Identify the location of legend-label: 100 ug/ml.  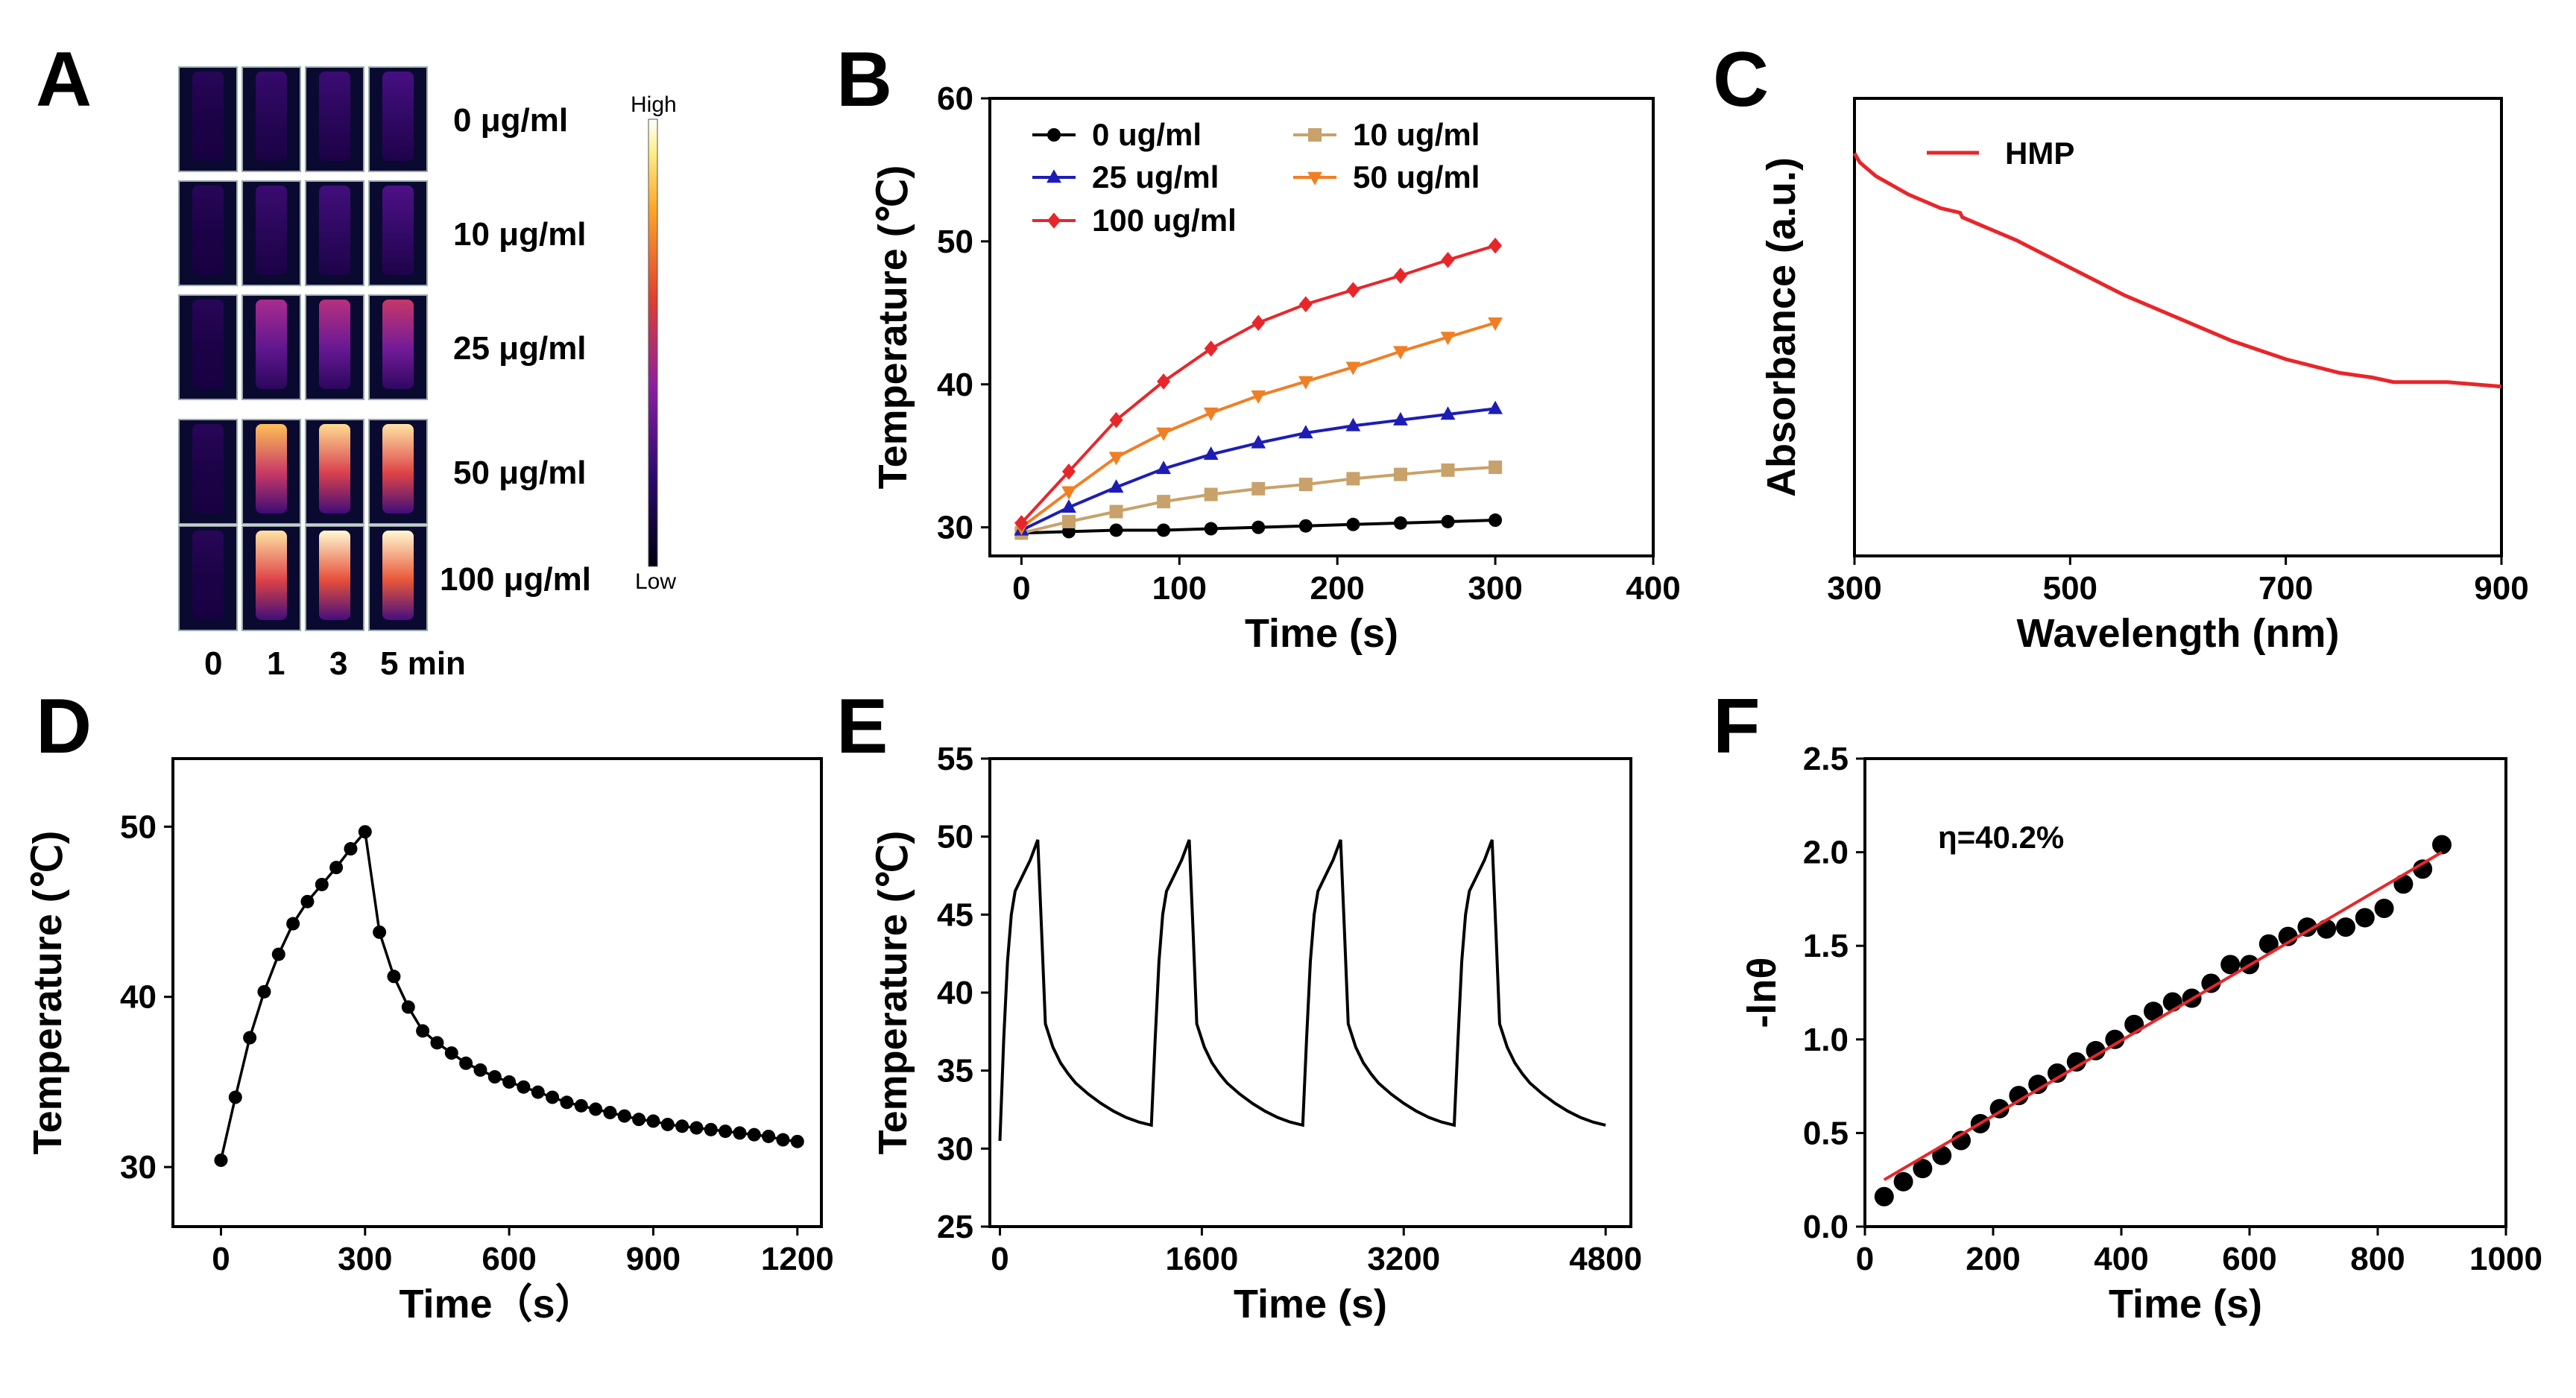
(1164, 221).